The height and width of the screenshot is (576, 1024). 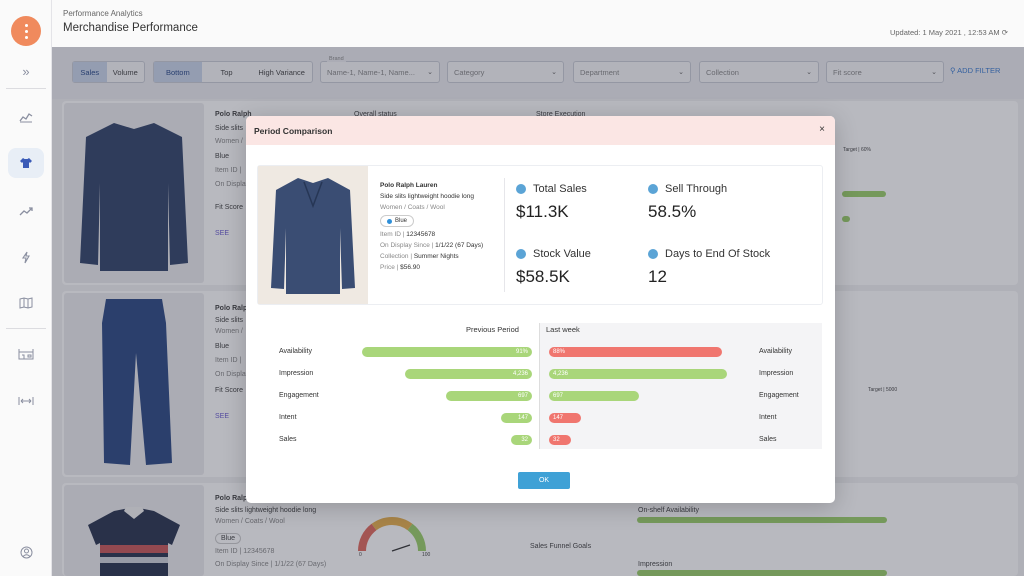 What do you see at coordinates (469, 72) in the screenshot?
I see `category-select-value: Category` at bounding box center [469, 72].